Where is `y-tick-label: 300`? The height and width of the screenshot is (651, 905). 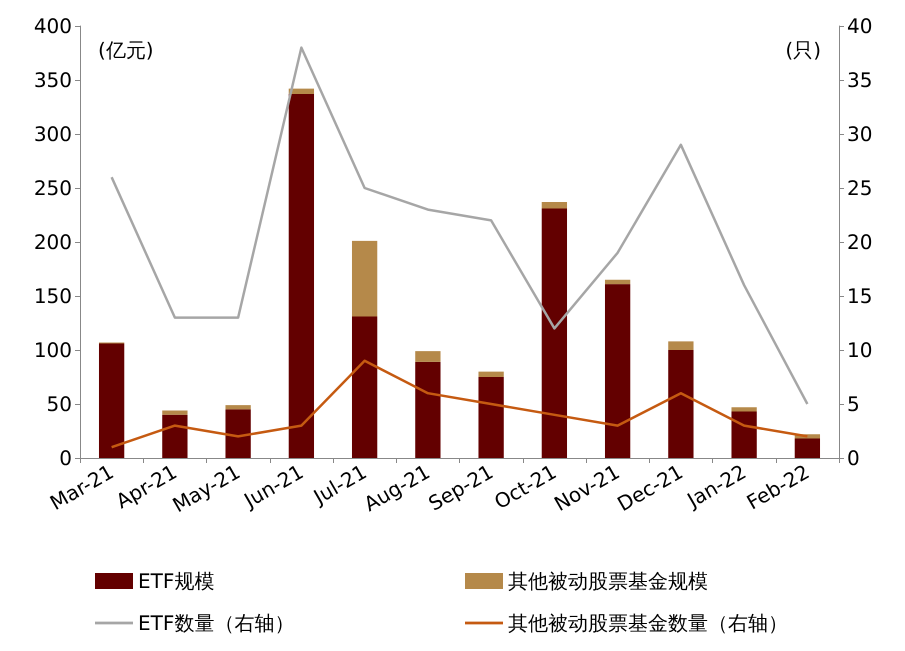
y-tick-label: 300 is located at coordinates (53, 134).